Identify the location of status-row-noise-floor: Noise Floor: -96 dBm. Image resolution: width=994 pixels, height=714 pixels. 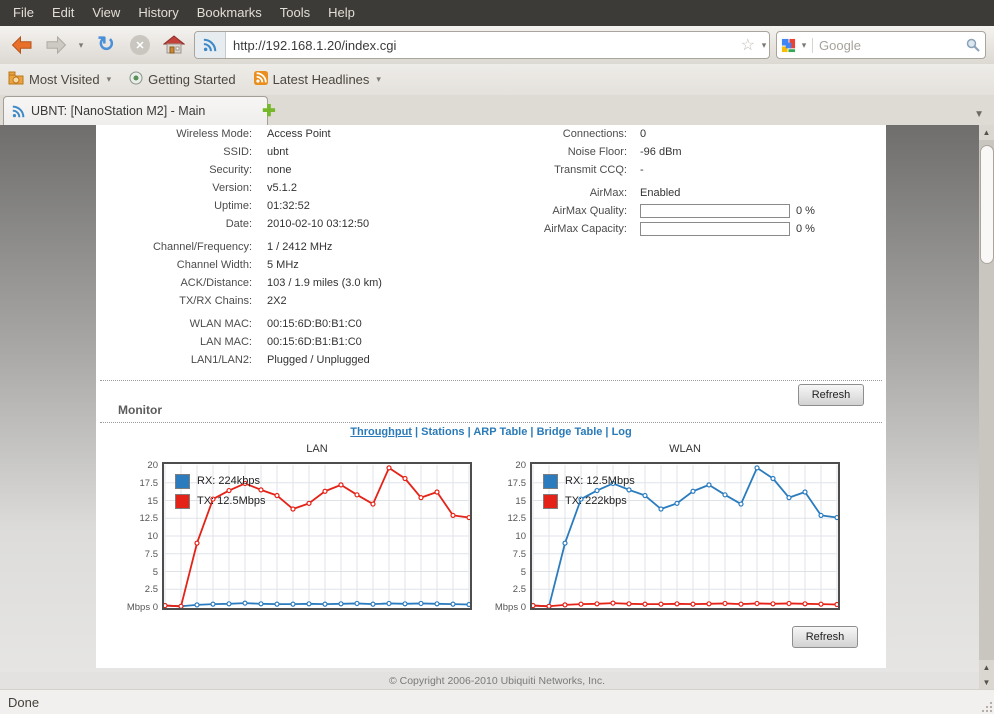
(701, 152).